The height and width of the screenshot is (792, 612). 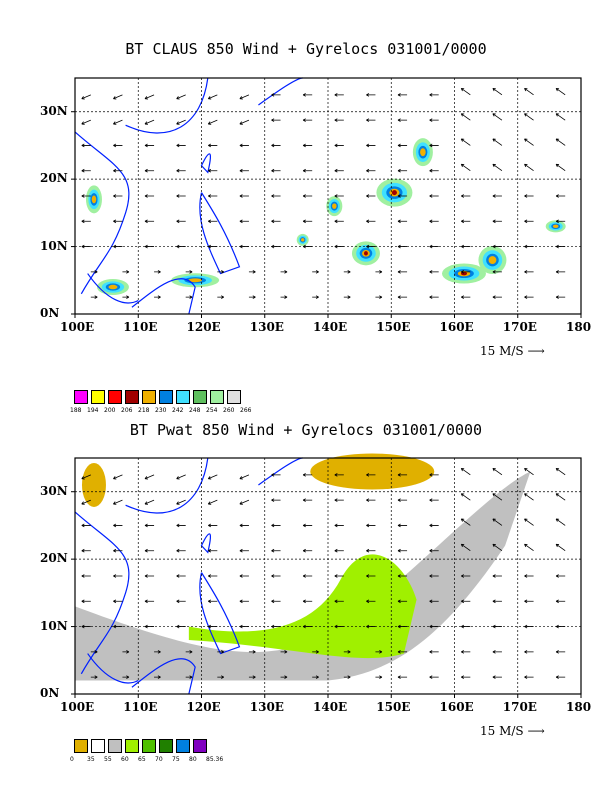 I want to click on colorbar-label: 85.36, so click(x=215, y=759).